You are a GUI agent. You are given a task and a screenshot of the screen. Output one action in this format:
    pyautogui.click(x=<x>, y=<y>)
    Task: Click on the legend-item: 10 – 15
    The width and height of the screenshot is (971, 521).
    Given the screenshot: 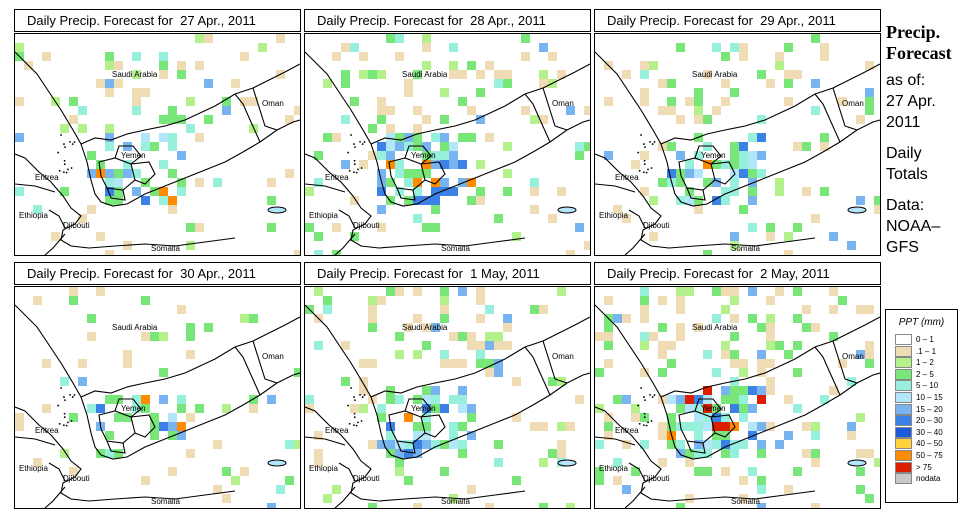 What is the action you would take?
    pyautogui.click(x=921, y=397)
    